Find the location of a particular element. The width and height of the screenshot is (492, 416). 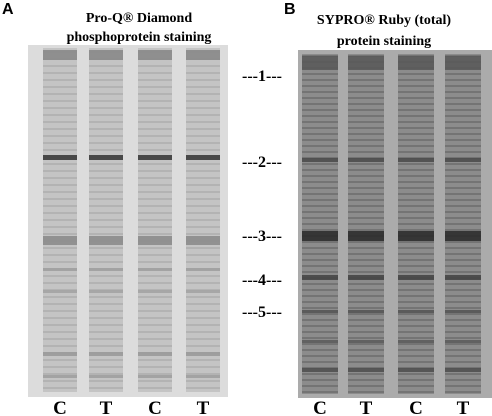

panel-title: phosphoprotein staining is located at coordinates (139, 37).